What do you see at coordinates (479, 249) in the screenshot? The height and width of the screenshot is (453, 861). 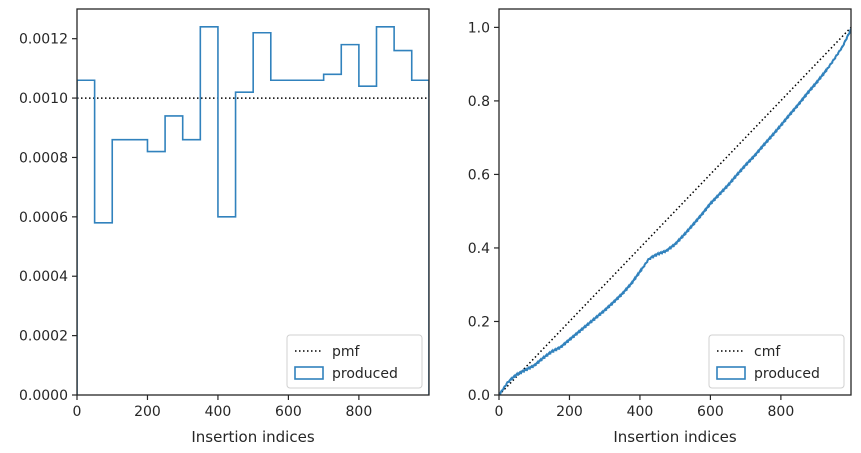 I see `y-tick-label: 0.4` at bounding box center [479, 249].